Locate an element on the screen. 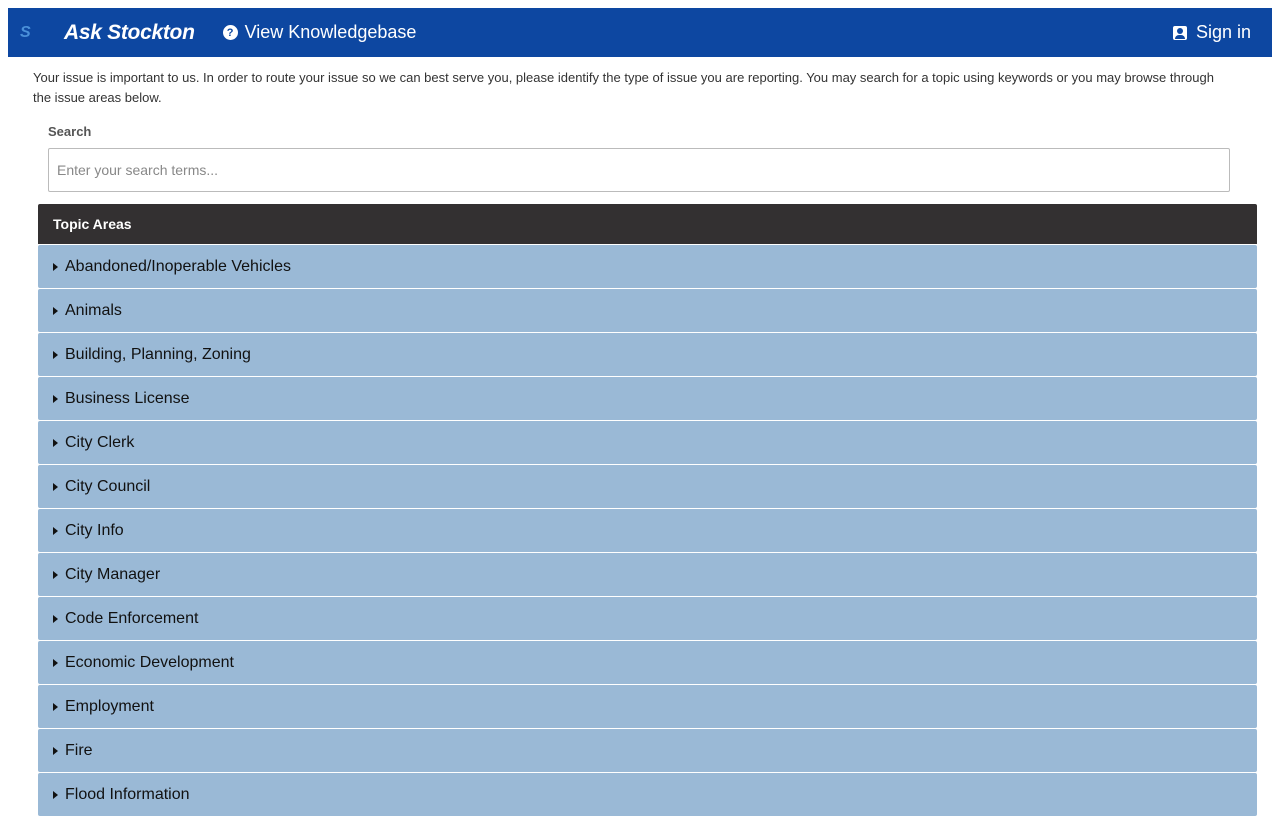  sign-in-label: Sign in is located at coordinates (1223, 32).